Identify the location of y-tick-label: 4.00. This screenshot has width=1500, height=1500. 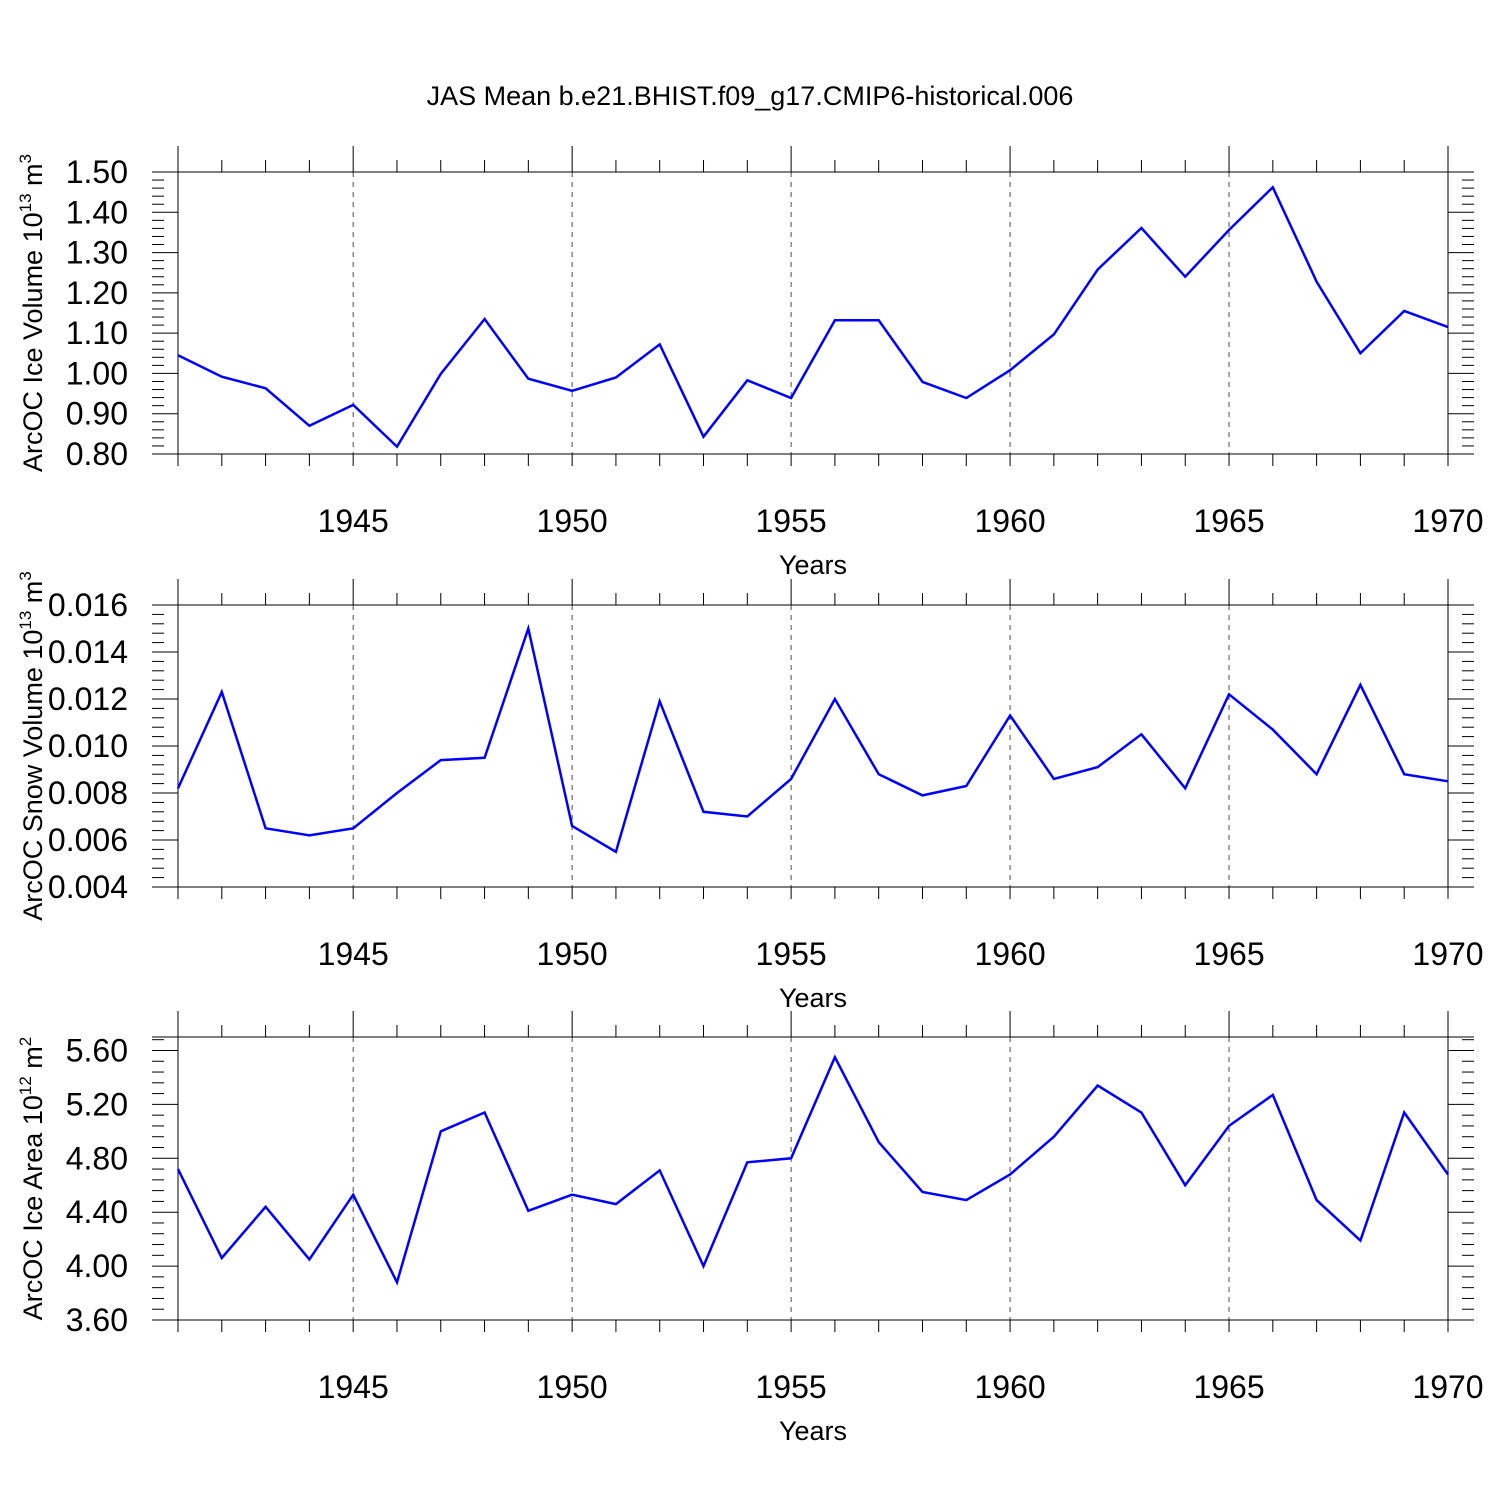
(97, 1266).